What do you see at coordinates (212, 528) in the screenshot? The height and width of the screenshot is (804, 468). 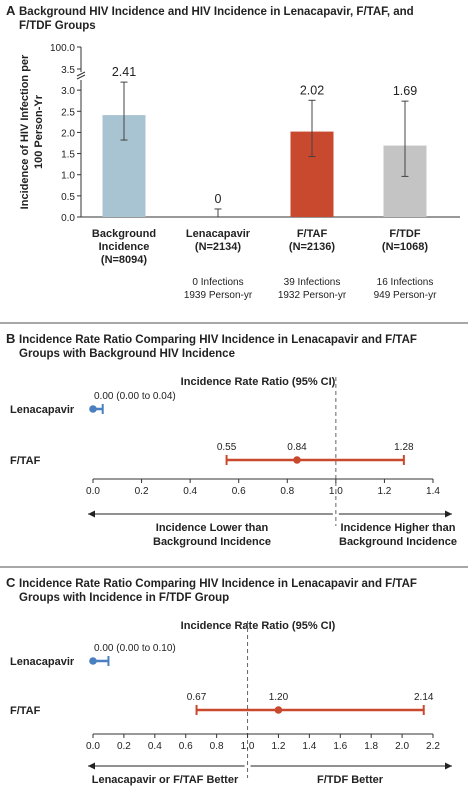 I see `direction-label-left: Incidence Lower than` at bounding box center [212, 528].